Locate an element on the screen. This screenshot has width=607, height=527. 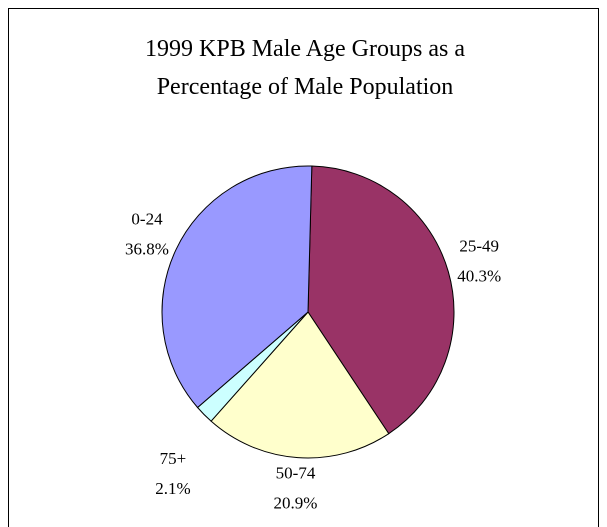
slice-label: 0-24 is located at coordinates (147, 219).